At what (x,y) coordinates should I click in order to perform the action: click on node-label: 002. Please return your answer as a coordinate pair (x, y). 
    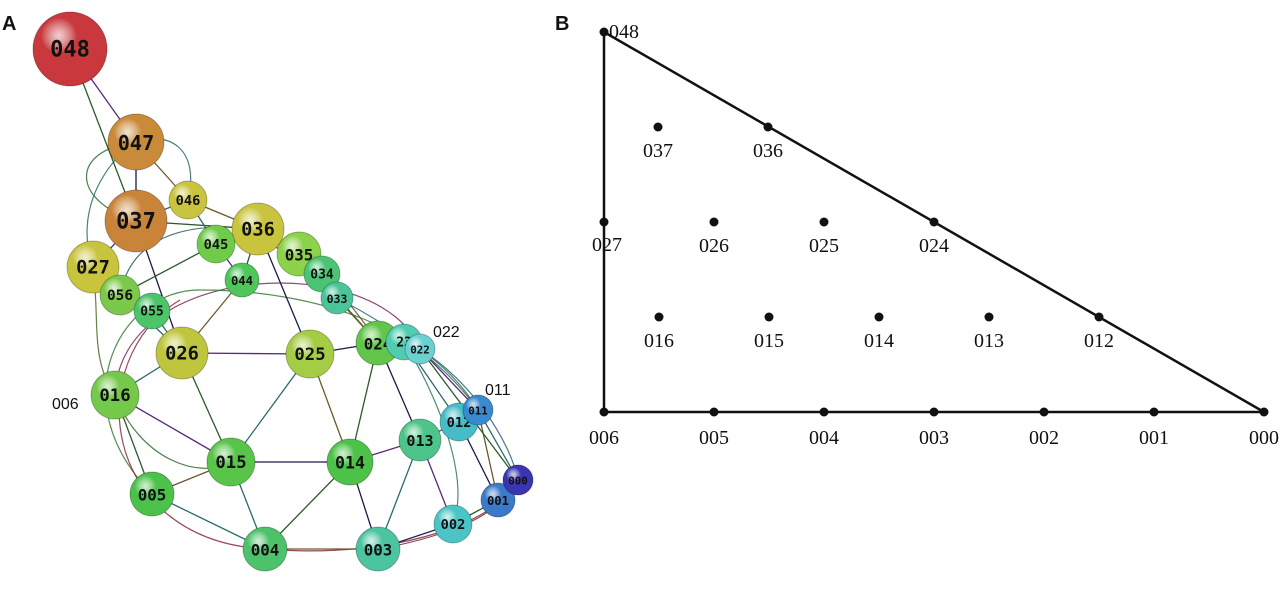
    Looking at the image, I should click on (453, 525).